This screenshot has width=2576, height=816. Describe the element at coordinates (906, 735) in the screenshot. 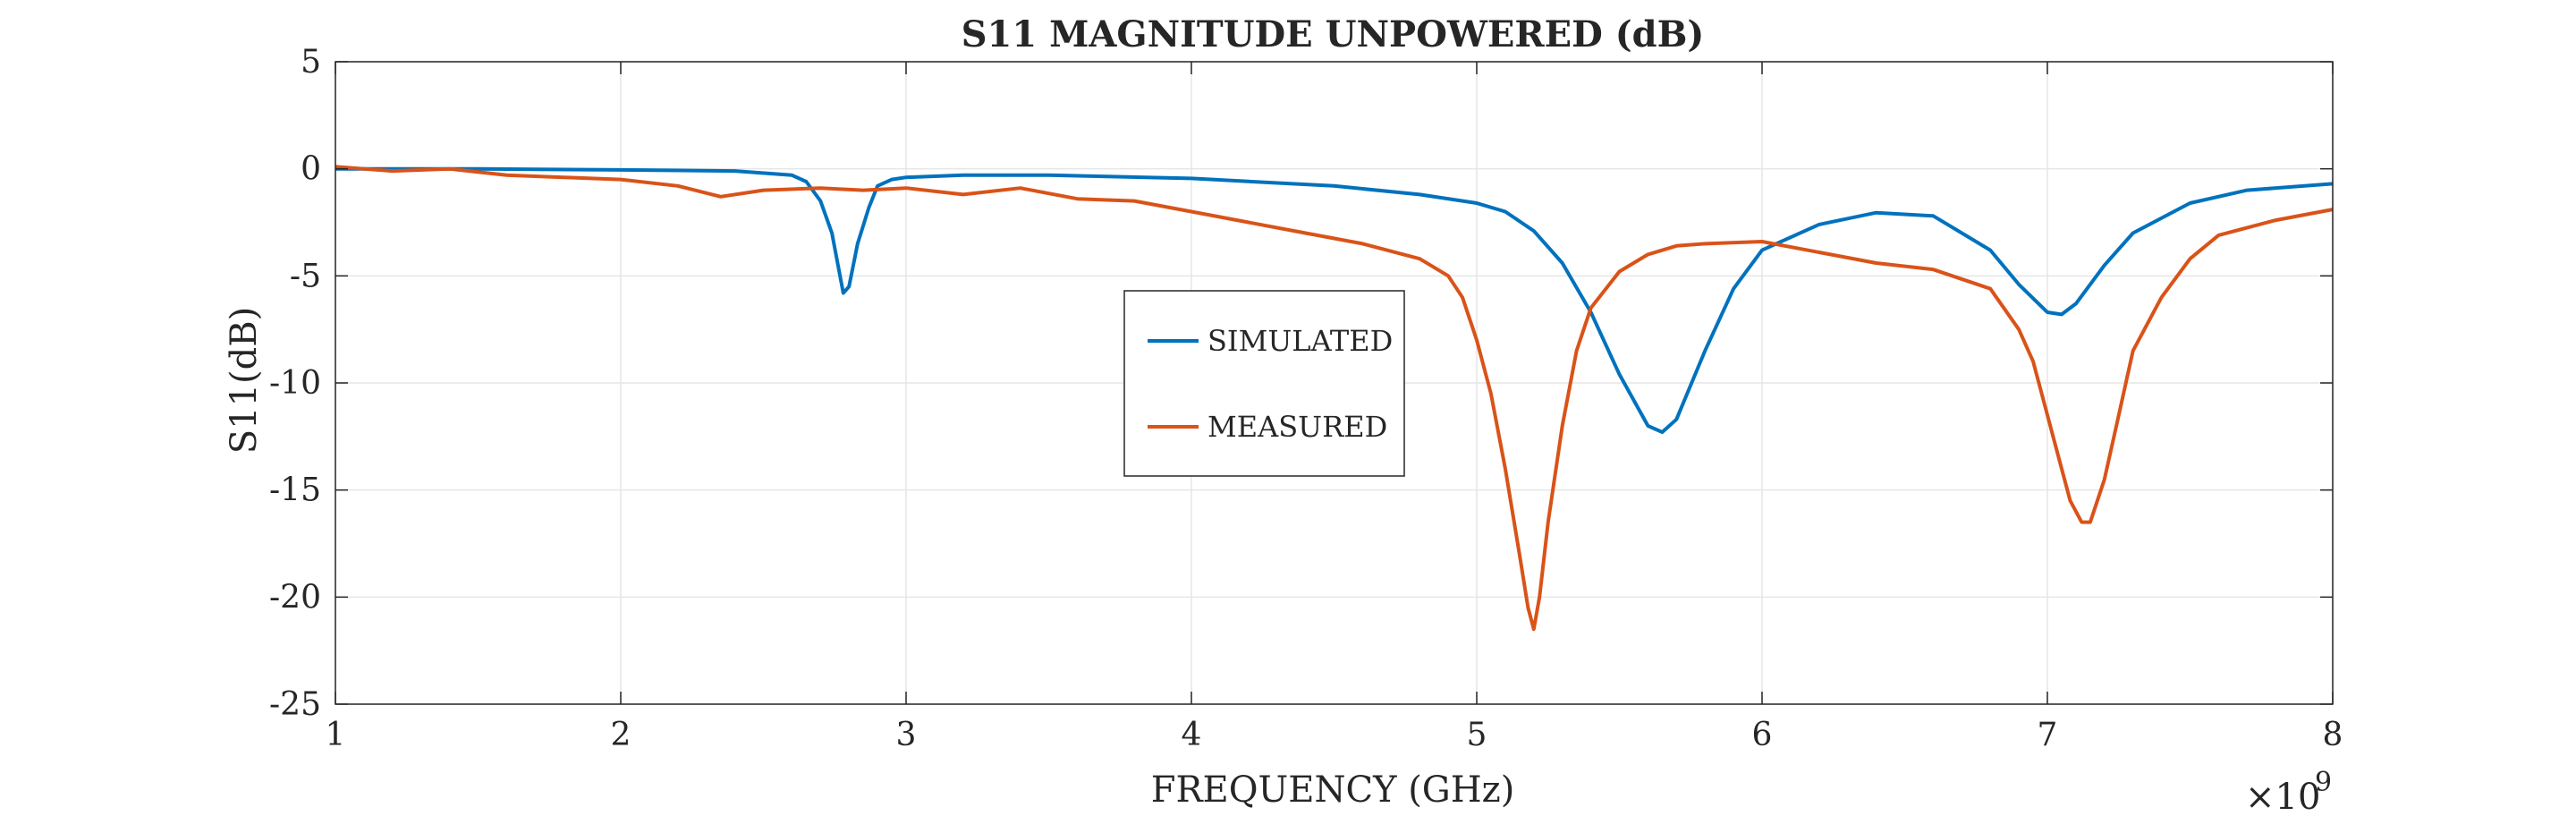

I see `x-tick-label: 3` at that location.